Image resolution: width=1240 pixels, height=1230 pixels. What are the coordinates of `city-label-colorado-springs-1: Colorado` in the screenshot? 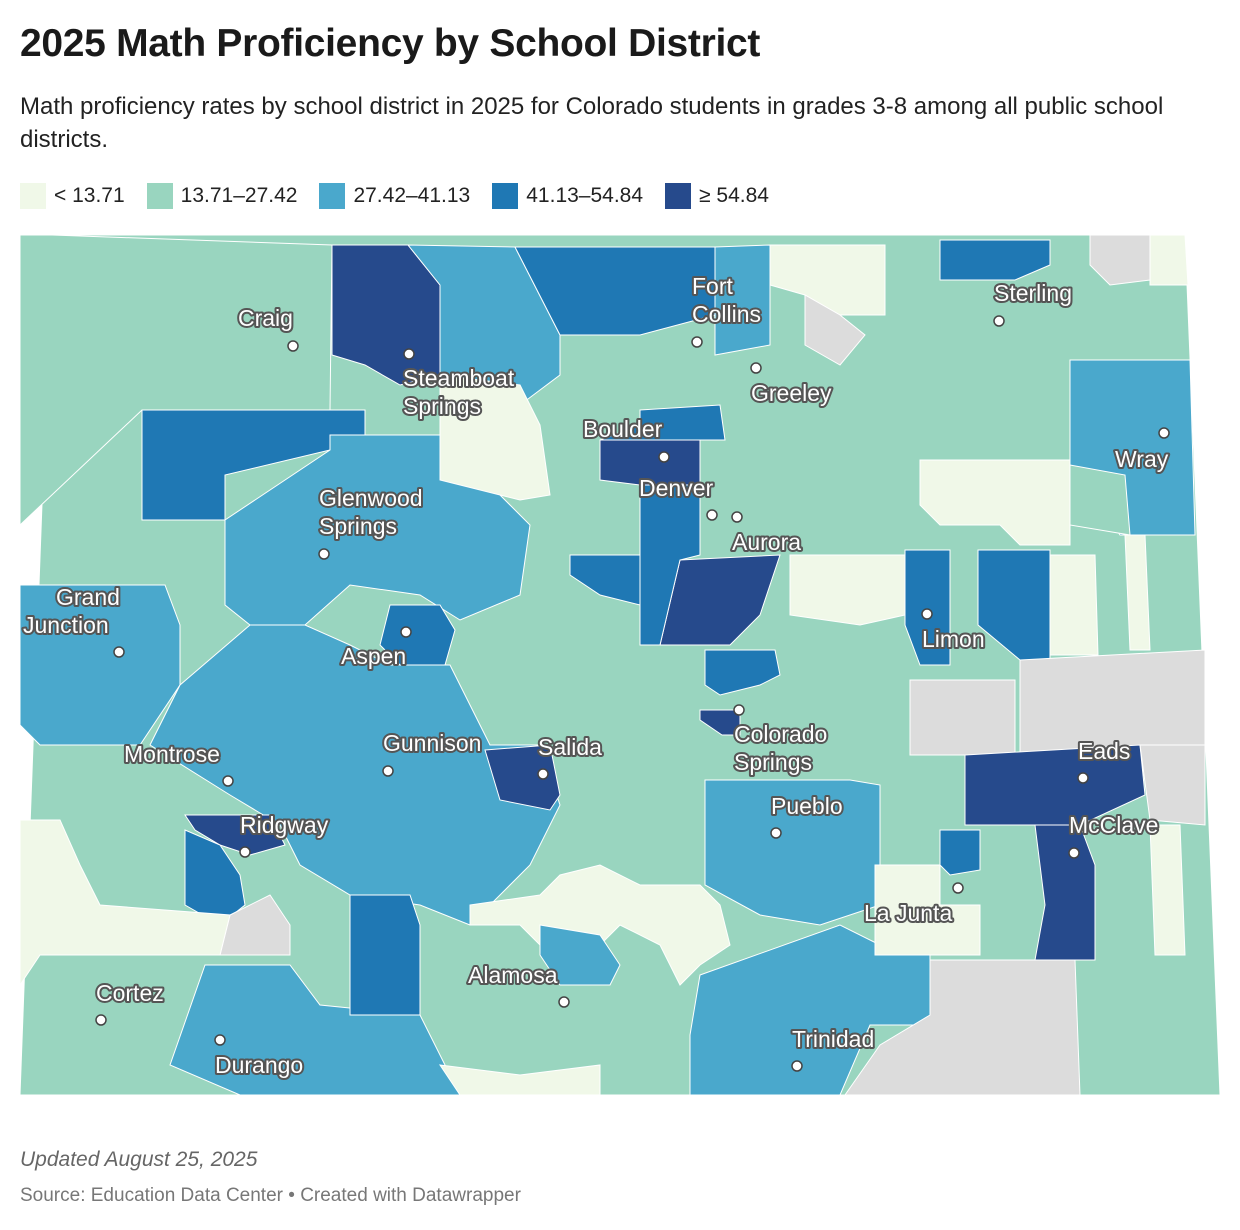 It's located at (780, 734).